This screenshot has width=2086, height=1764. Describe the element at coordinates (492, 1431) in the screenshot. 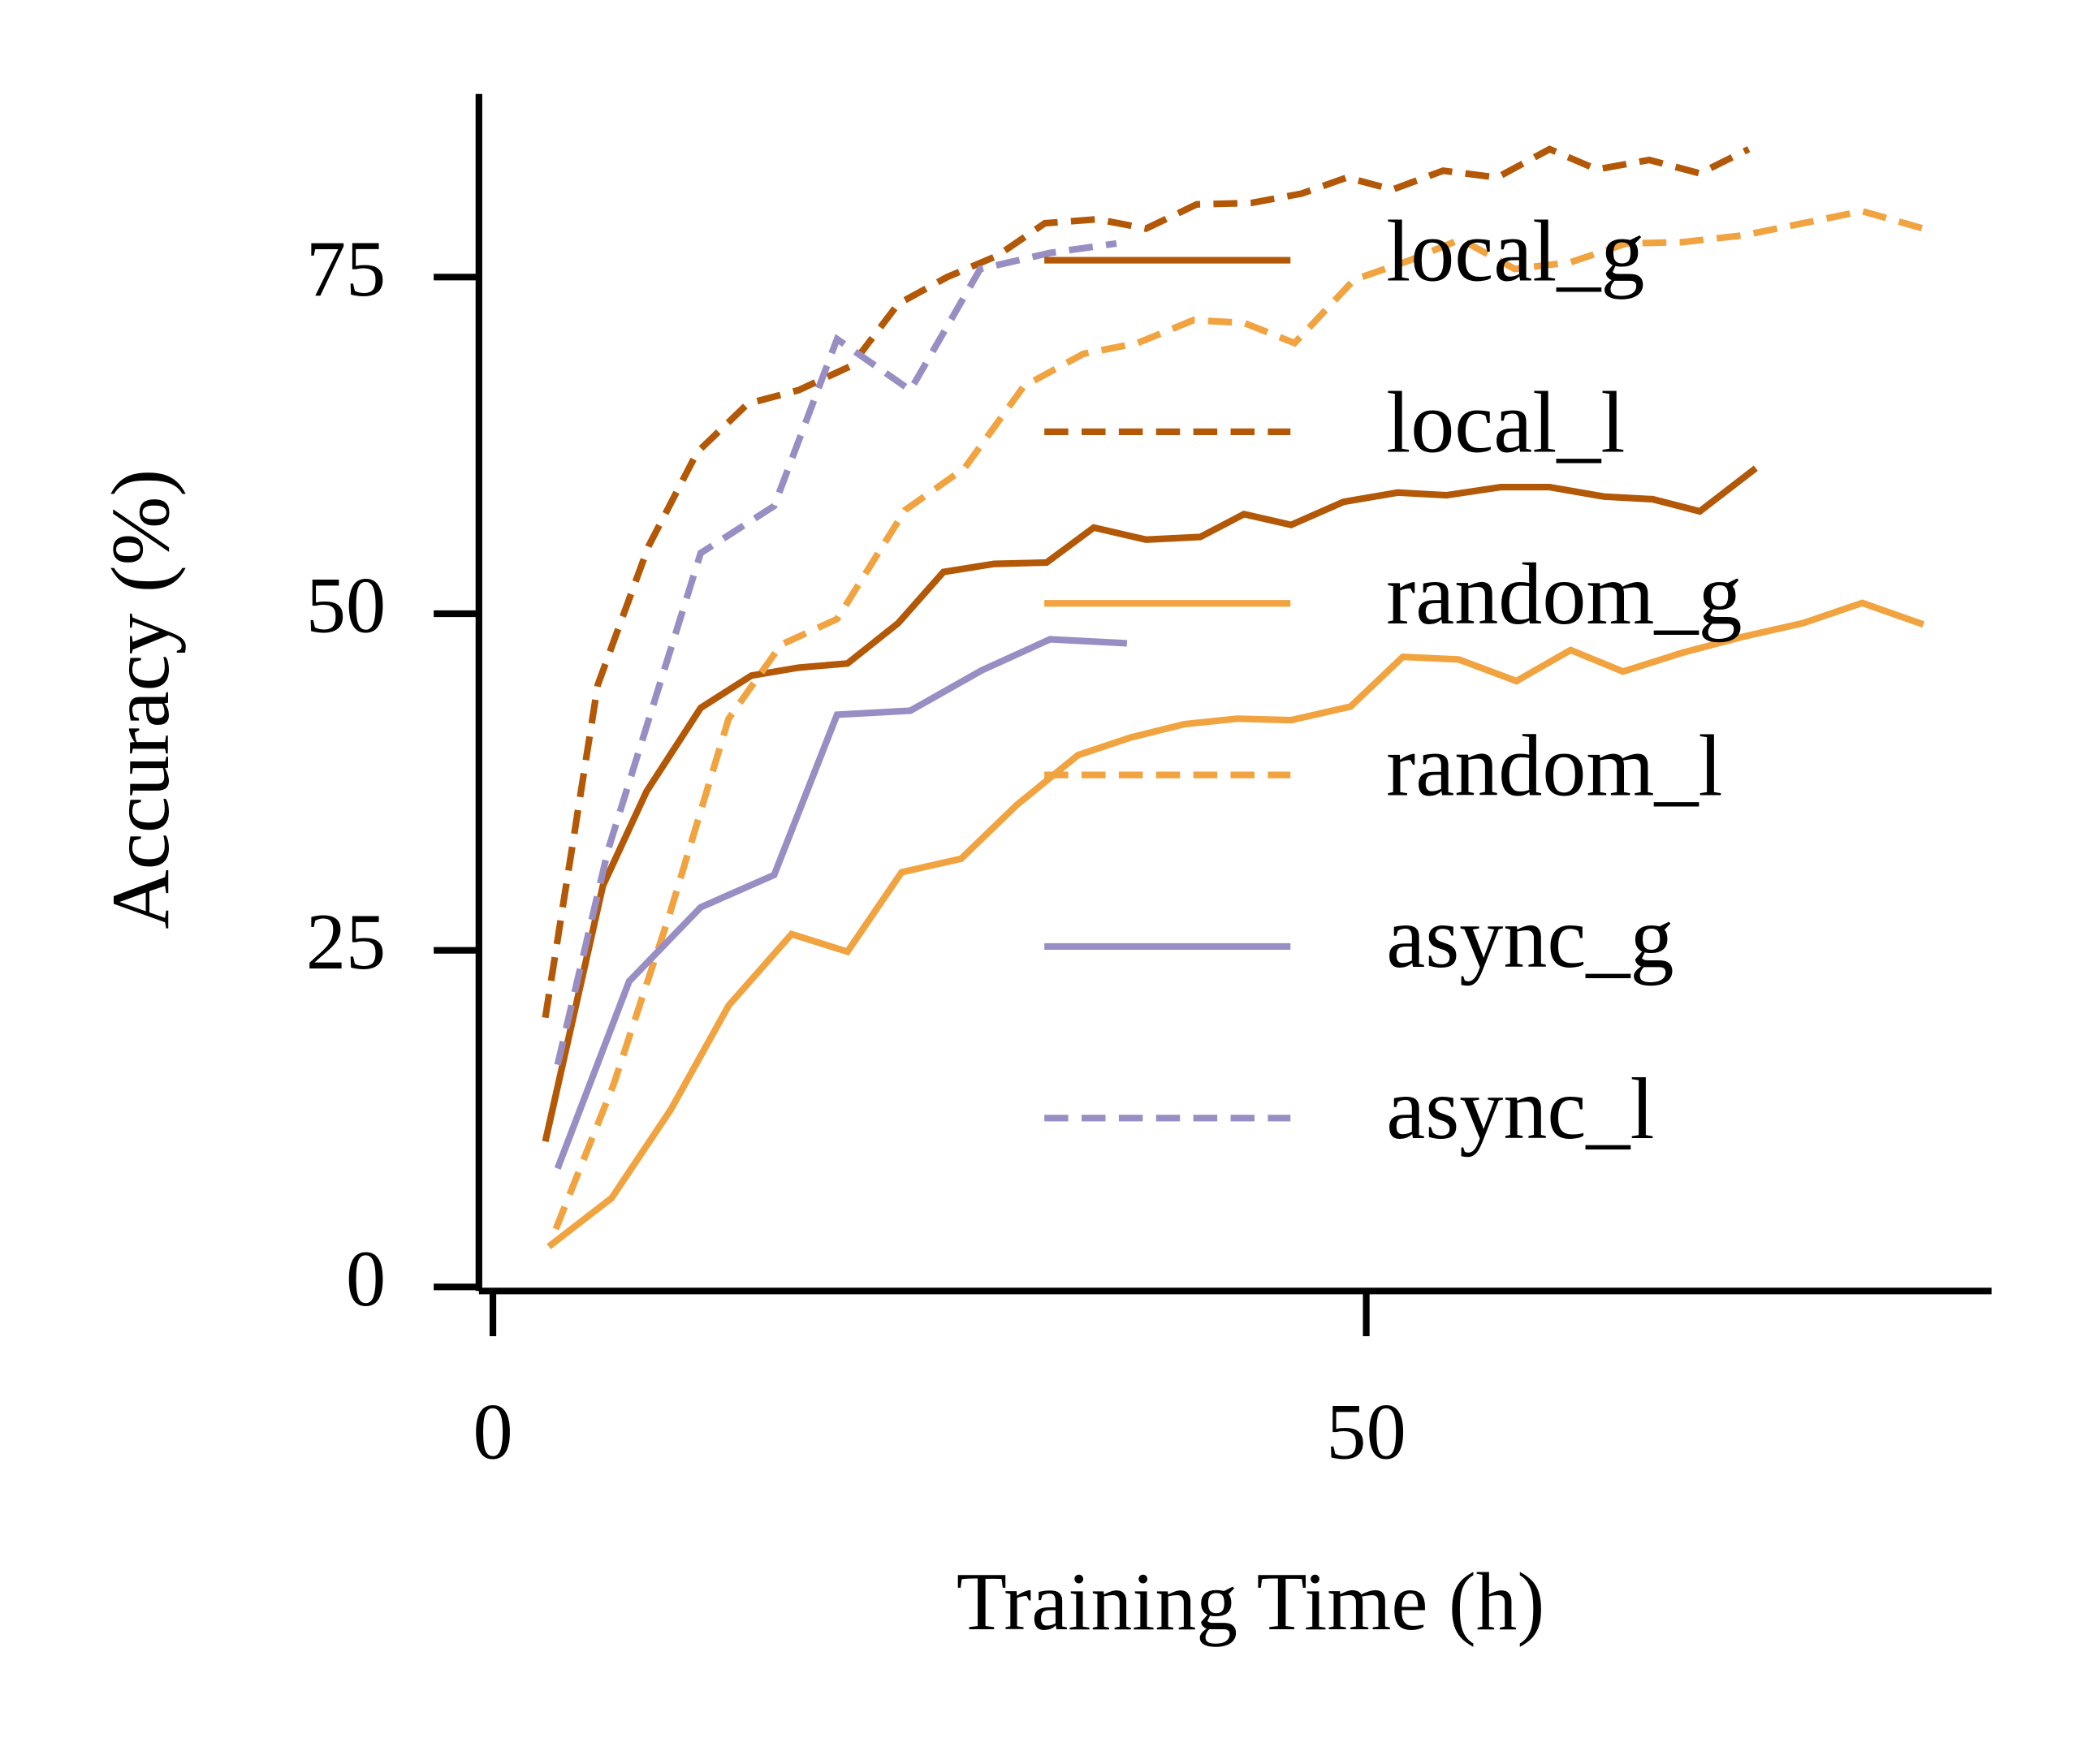

I see `x-tick-label: 0` at that location.